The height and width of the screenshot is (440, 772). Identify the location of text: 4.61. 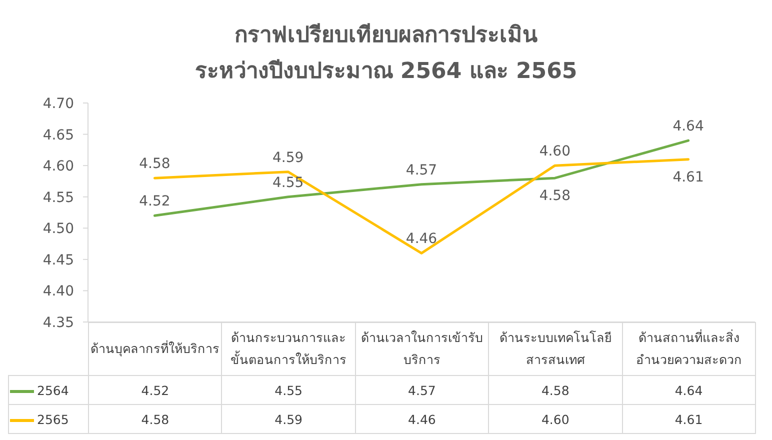
(688, 177).